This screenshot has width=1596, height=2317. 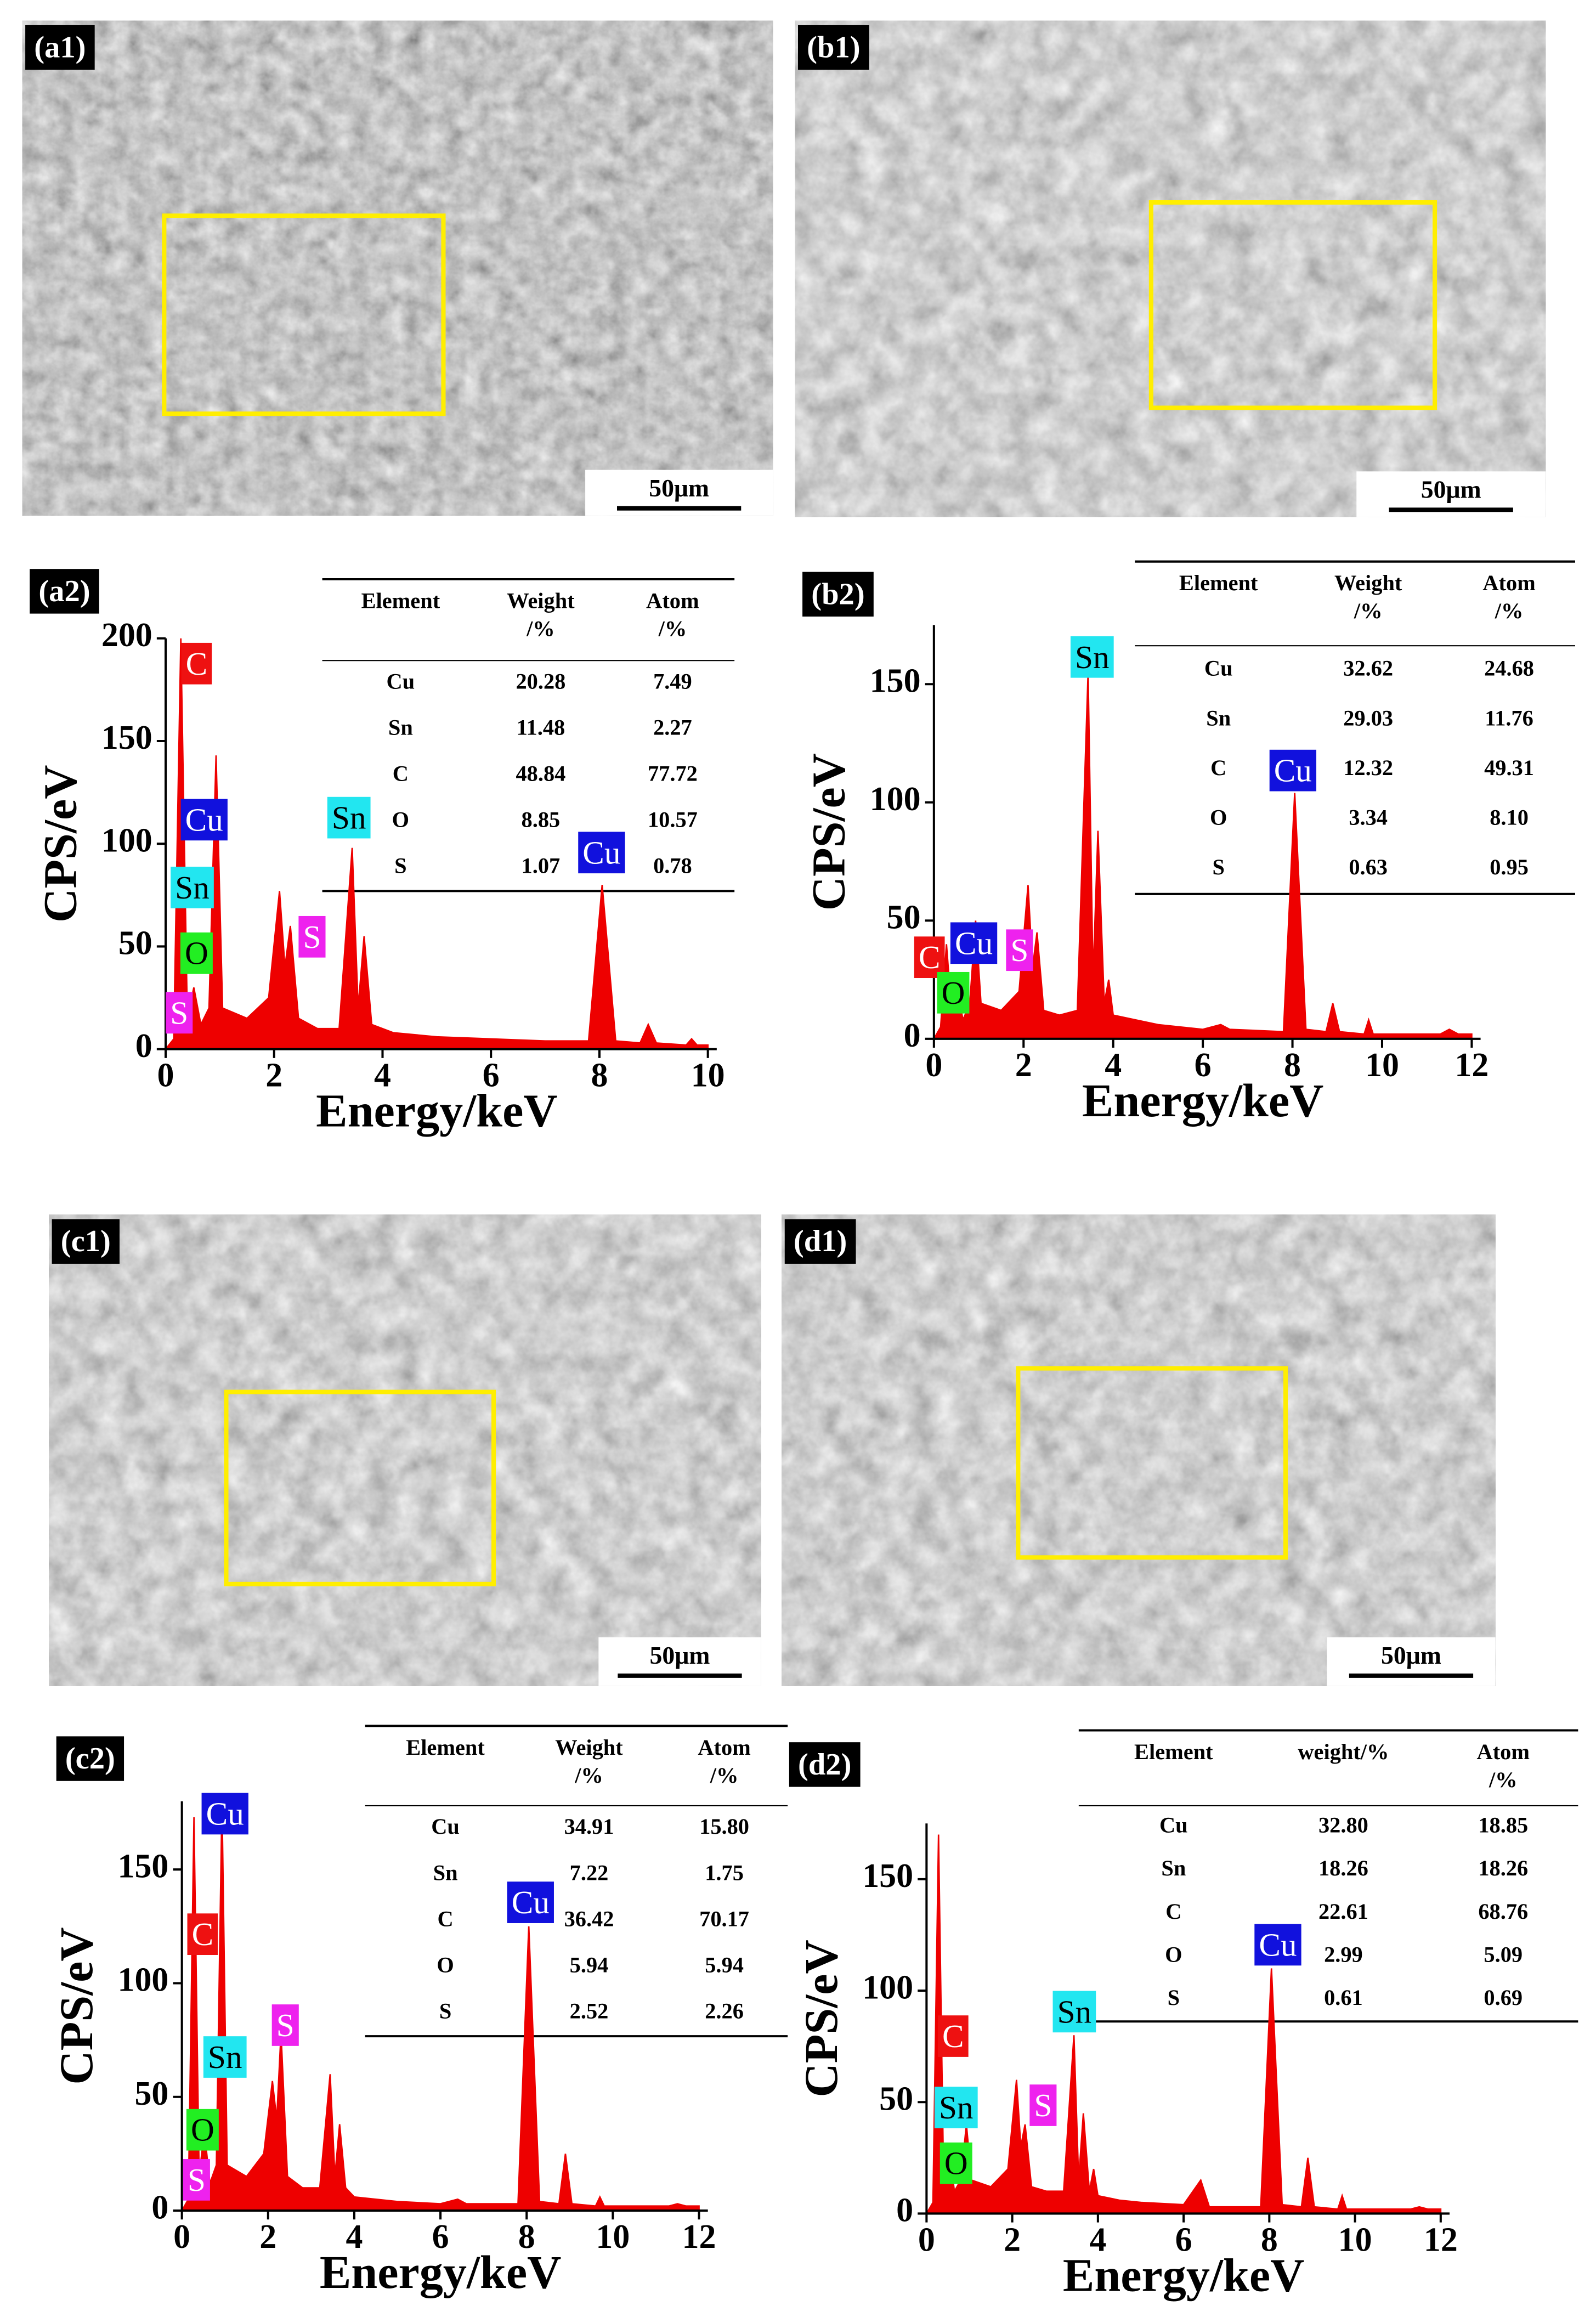 I want to click on panel-label: (b1), so click(x=833, y=48).